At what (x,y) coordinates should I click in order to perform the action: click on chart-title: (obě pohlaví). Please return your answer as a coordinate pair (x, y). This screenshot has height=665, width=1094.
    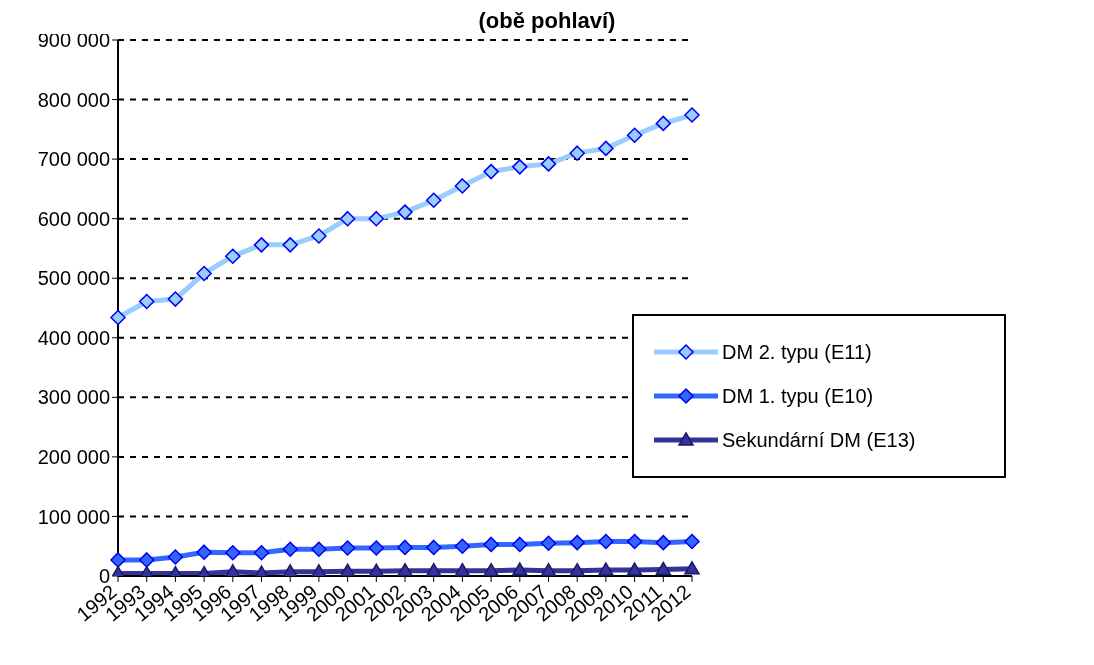
    Looking at the image, I should click on (547, 20).